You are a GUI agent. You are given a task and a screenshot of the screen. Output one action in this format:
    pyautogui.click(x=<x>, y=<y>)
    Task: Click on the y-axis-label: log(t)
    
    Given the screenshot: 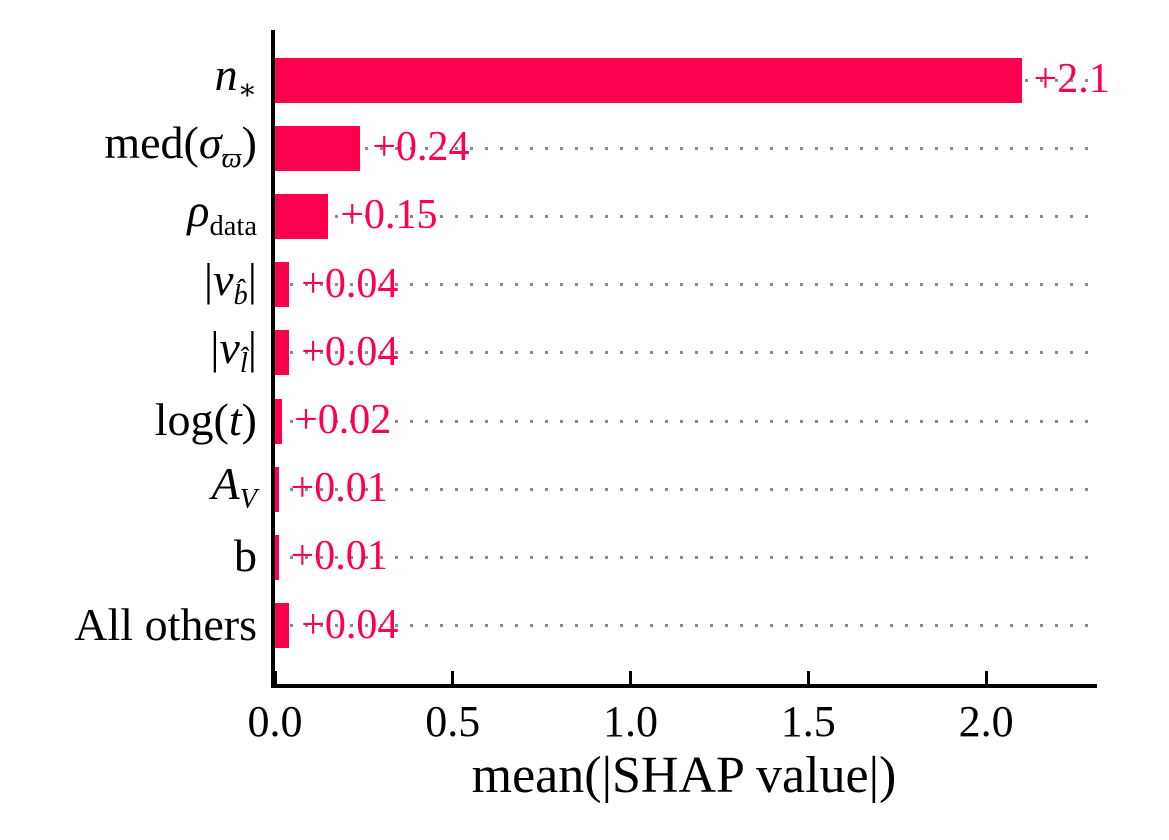 What is the action you would take?
    pyautogui.click(x=205, y=420)
    